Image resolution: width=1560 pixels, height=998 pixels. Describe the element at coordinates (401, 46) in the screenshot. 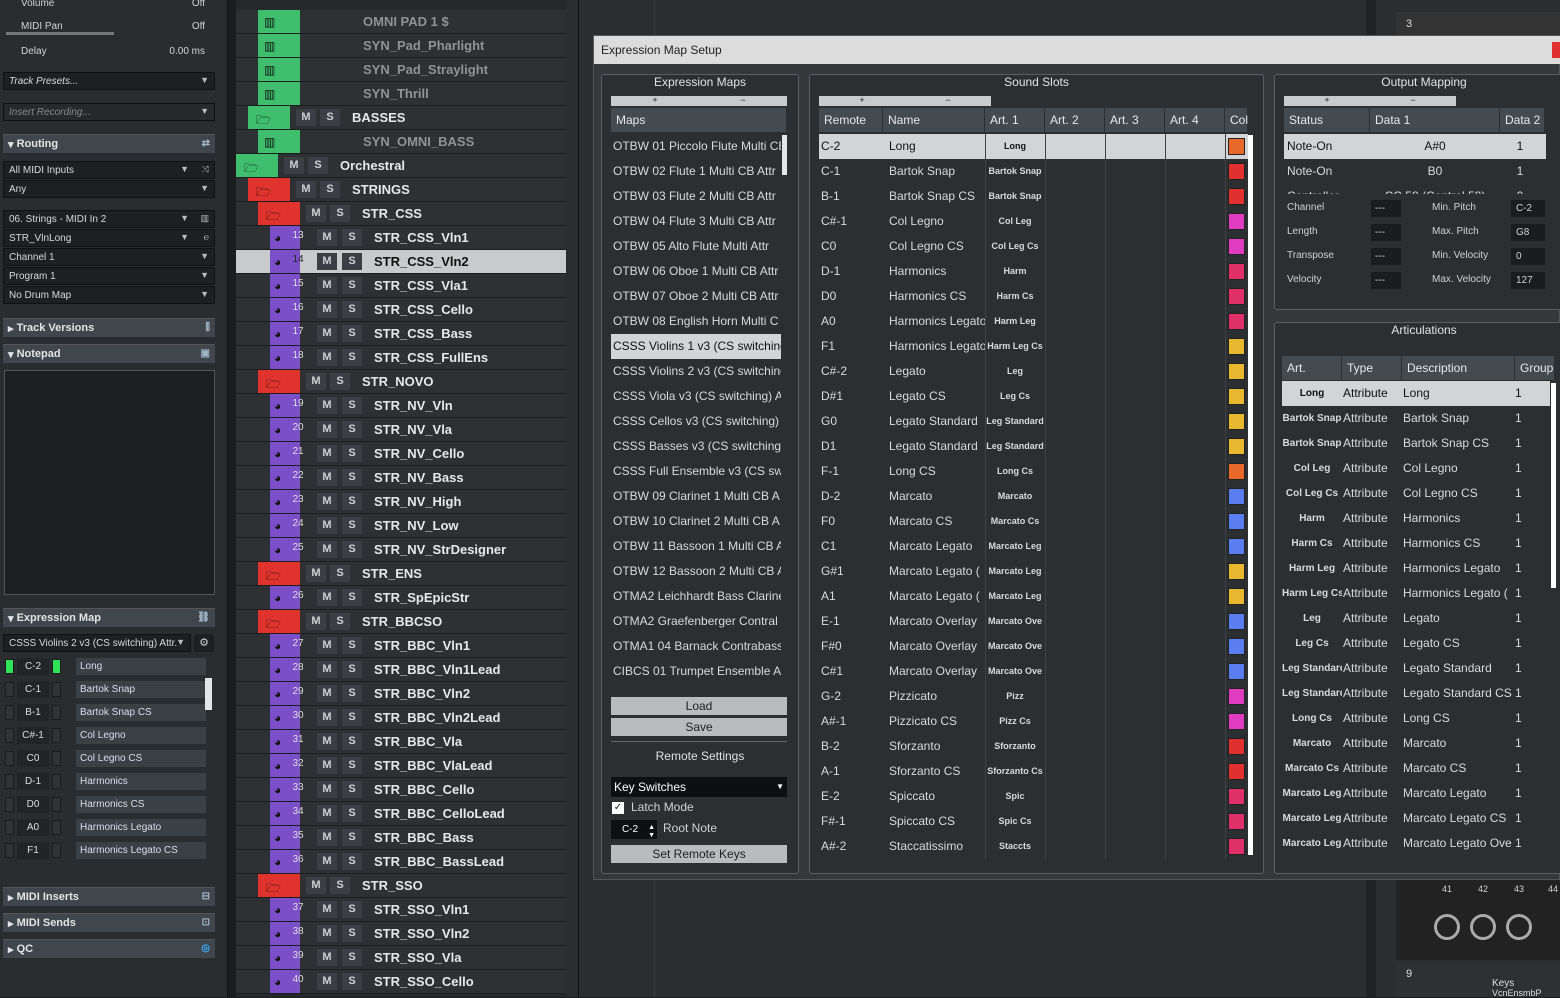

I see `track-row: ▥ SYN_Pad_Pharlight` at that location.